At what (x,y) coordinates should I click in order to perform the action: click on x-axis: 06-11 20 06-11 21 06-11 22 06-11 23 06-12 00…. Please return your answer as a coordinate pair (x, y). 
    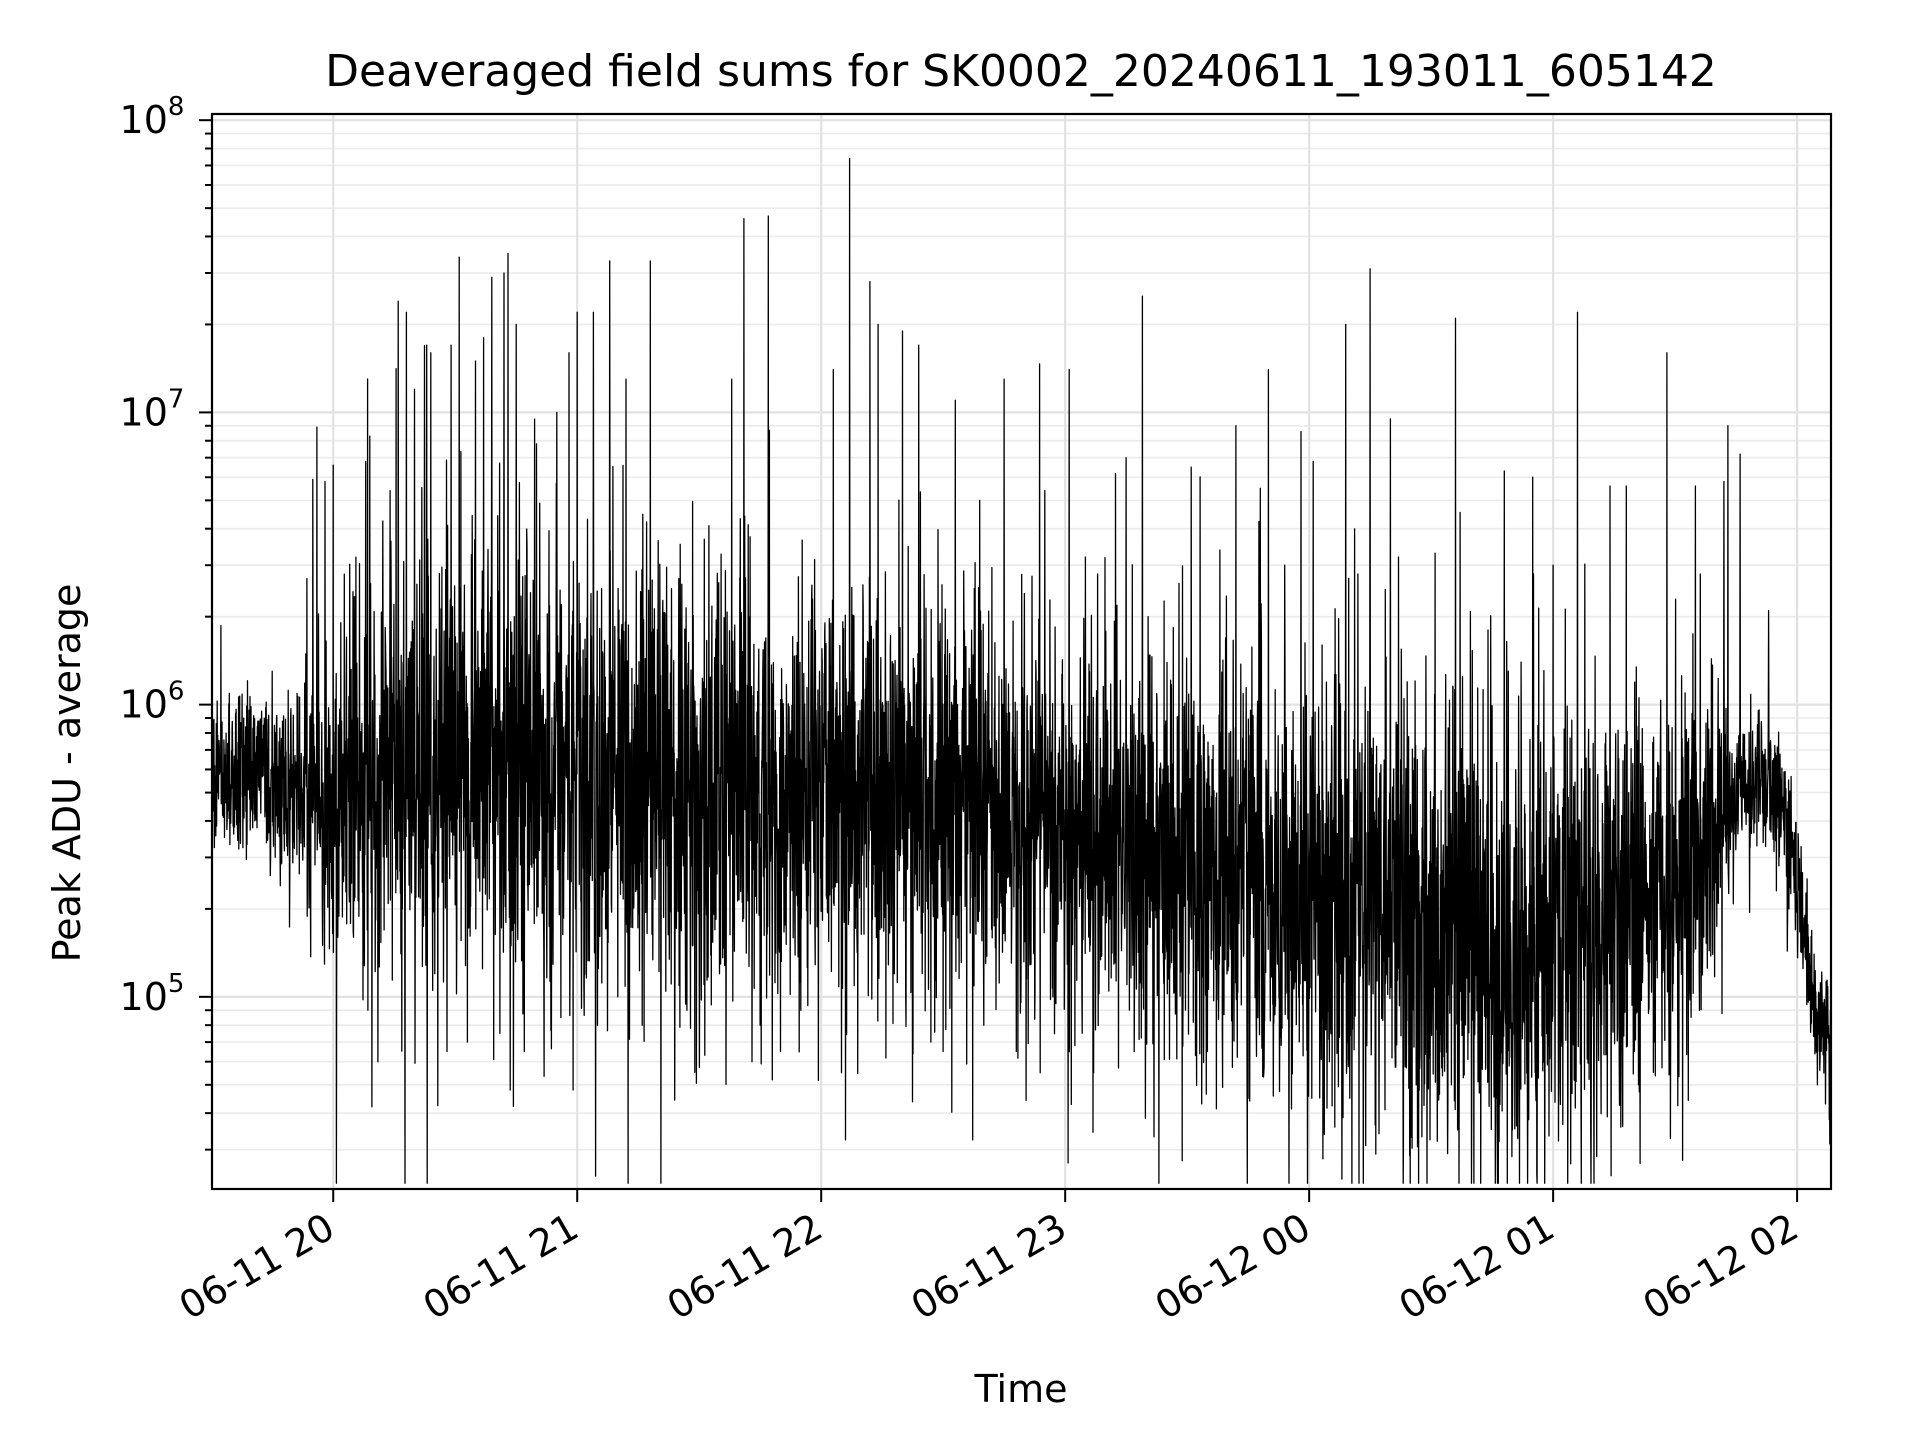
    Looking at the image, I should click on (989, 1258).